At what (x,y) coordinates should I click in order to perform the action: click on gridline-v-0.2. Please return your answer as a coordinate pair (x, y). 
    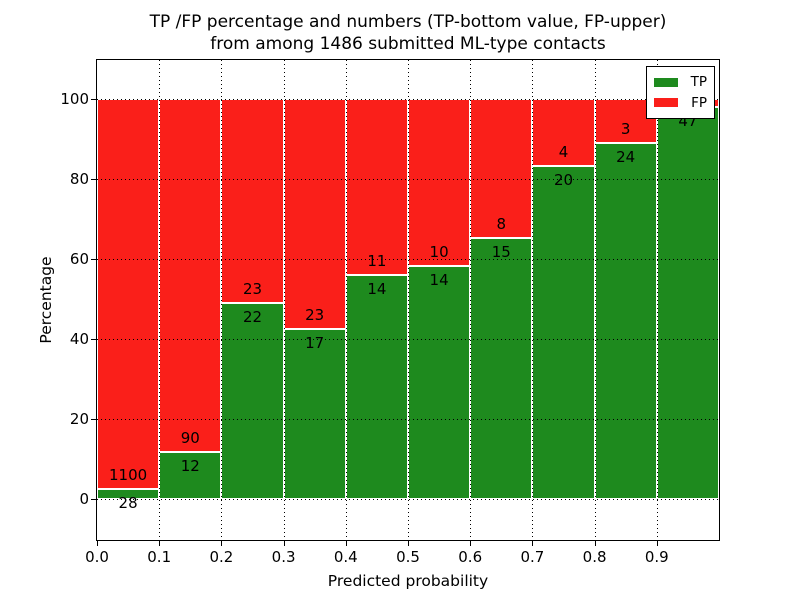
    Looking at the image, I should click on (222, 300).